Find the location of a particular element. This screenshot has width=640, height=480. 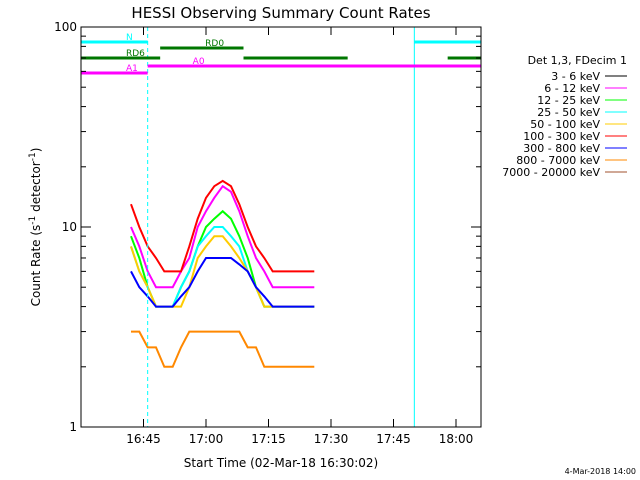

x-tick-label-0: 16:45 is located at coordinates (143, 439).